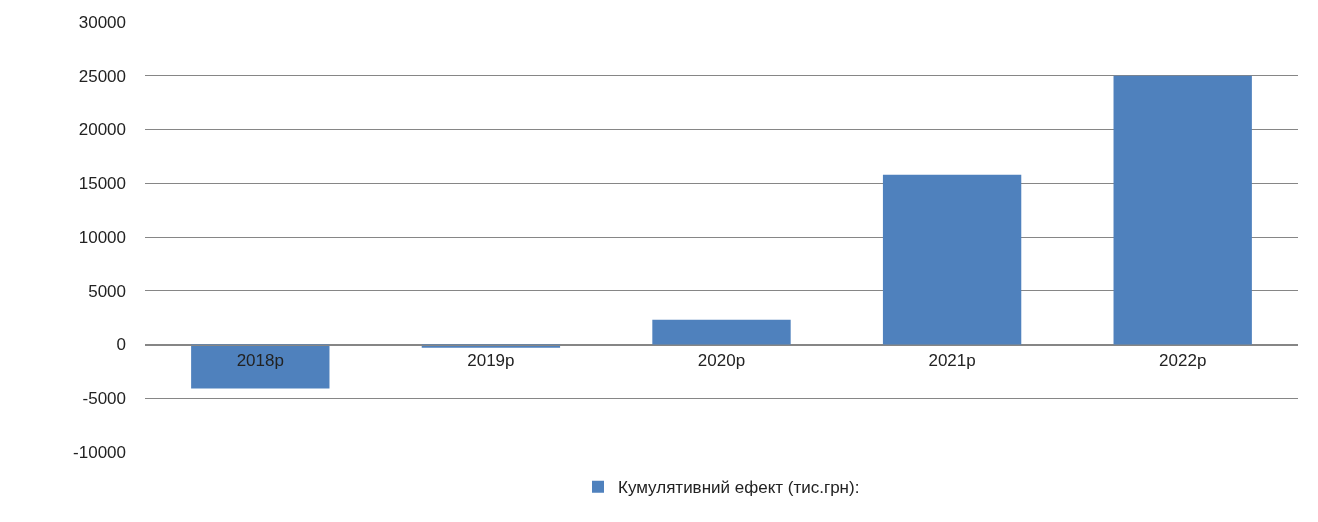 Image resolution: width=1318 pixels, height=522 pixels. What do you see at coordinates (102, 184) in the screenshot?
I see `y-tick-label: 15000` at bounding box center [102, 184].